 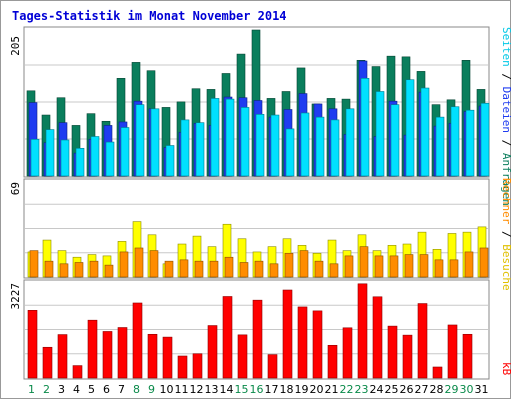 What do you see at coordinates (287, 389) in the screenshot?
I see `x-label-day-18: 18` at bounding box center [287, 389].